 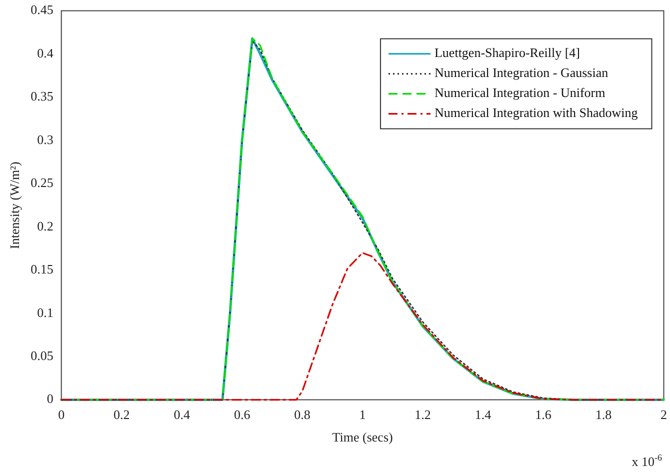 What do you see at coordinates (302, 414) in the screenshot?
I see `x-tick-label: 0.8` at bounding box center [302, 414].